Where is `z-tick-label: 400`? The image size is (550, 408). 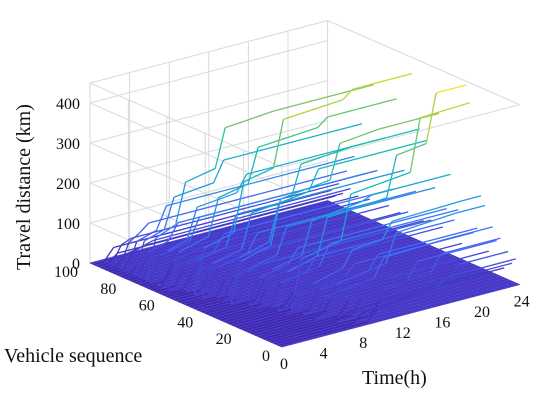 z-tick-label: 400 is located at coordinates (68, 104).